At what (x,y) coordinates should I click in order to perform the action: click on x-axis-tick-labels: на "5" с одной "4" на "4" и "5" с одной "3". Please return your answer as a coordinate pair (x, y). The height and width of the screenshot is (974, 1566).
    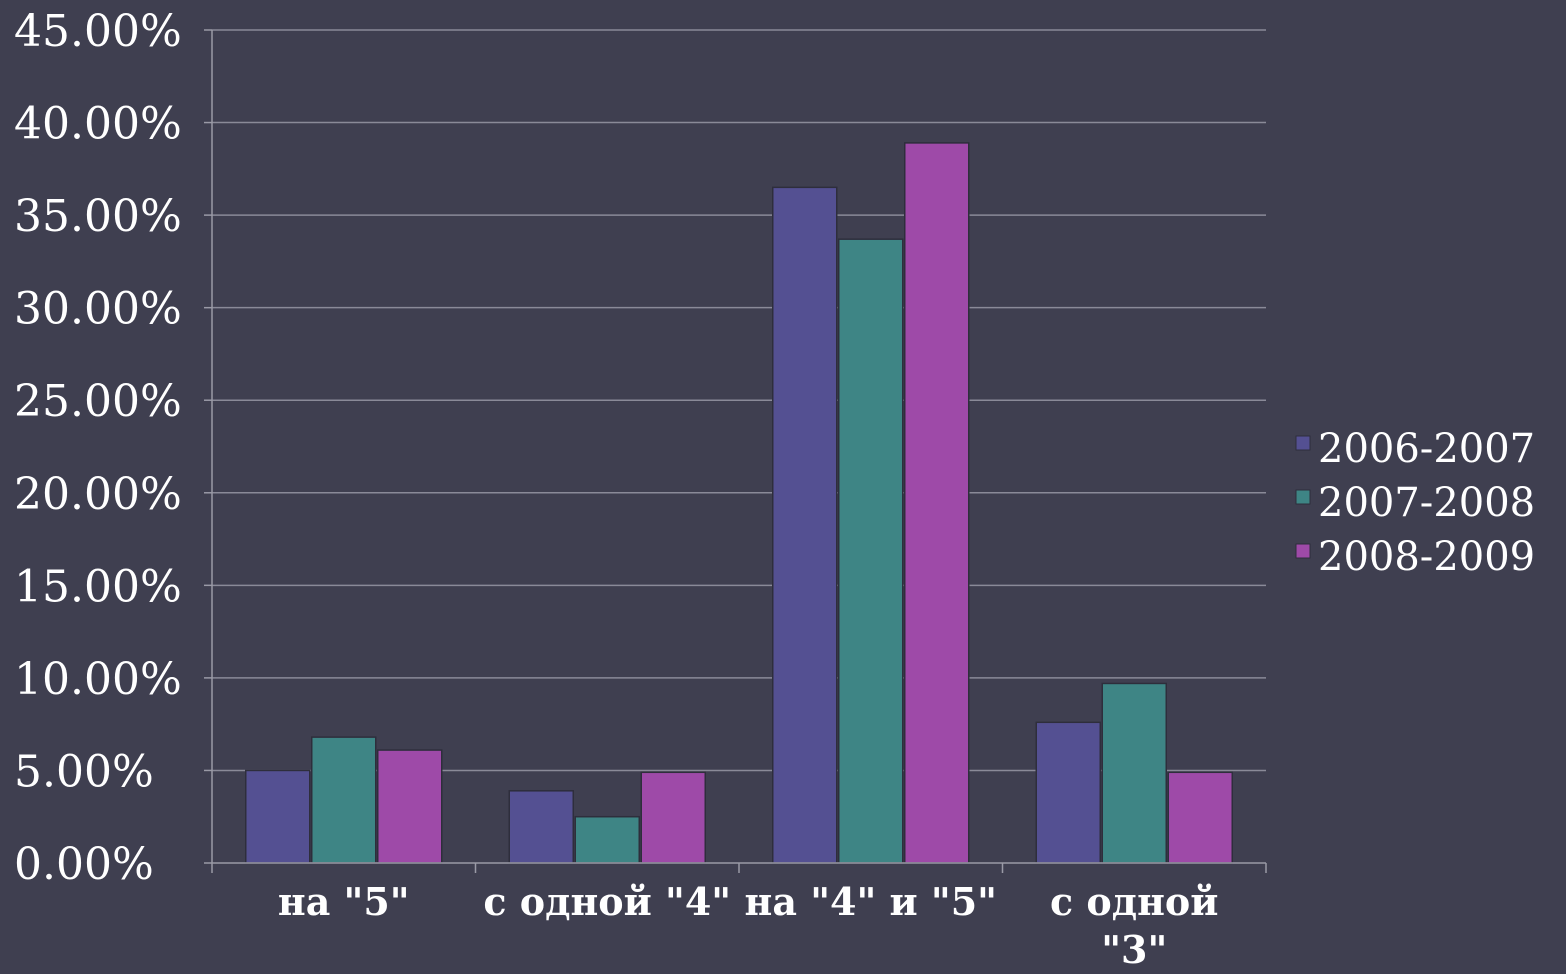
    Looking at the image, I should click on (748, 925).